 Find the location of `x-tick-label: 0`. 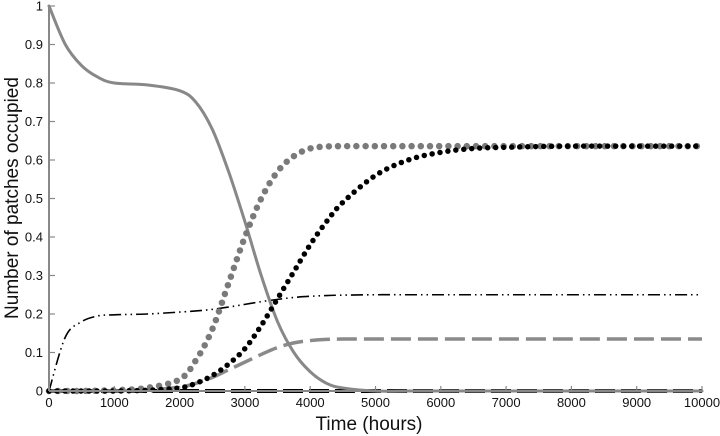

x-tick-label: 0 is located at coordinates (48, 402).